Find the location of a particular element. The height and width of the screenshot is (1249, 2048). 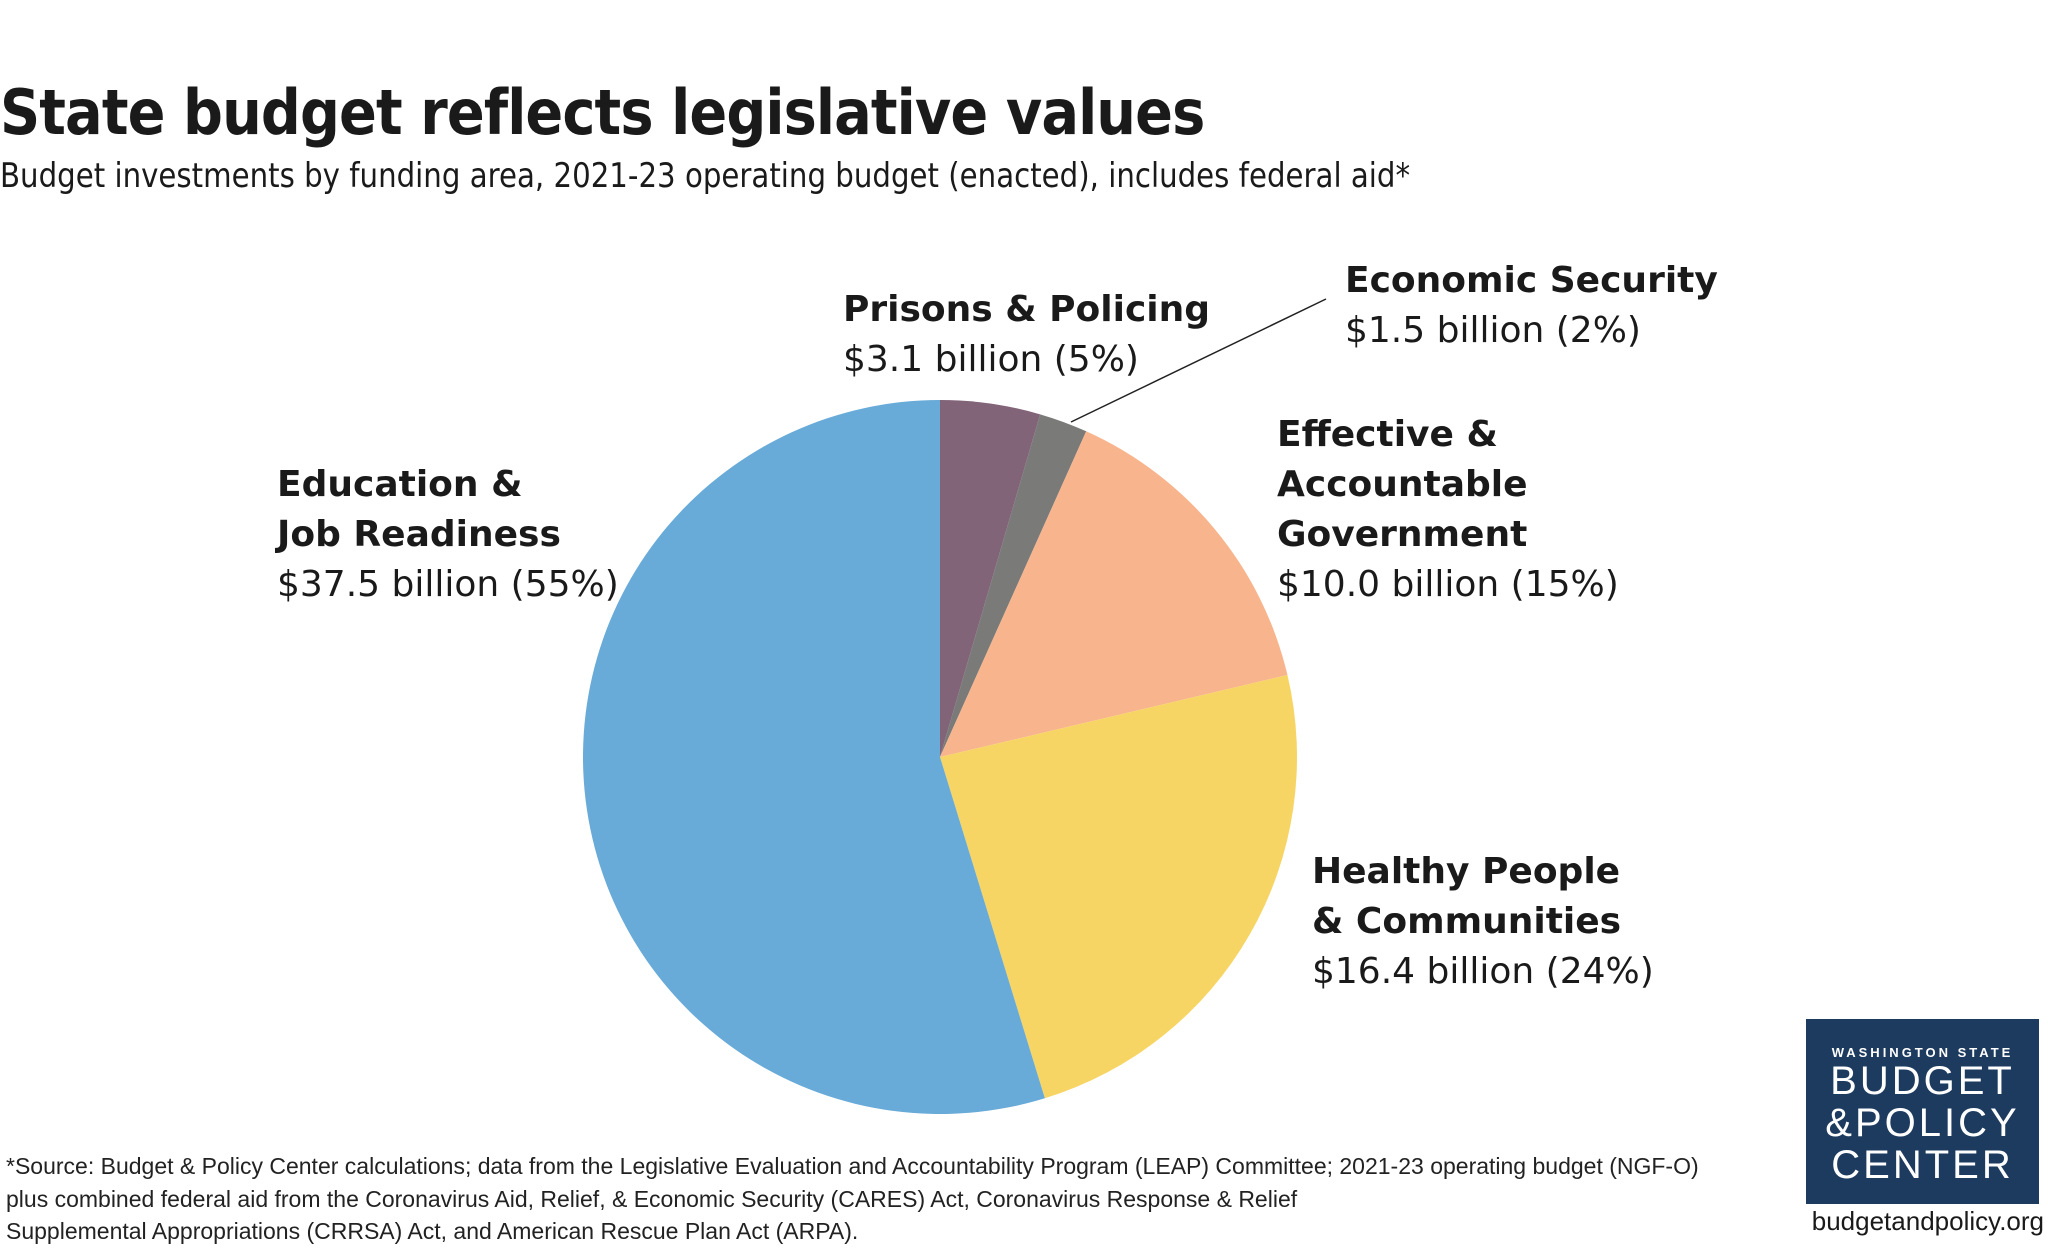

category-label: Economic Security is located at coordinates (1531, 280).